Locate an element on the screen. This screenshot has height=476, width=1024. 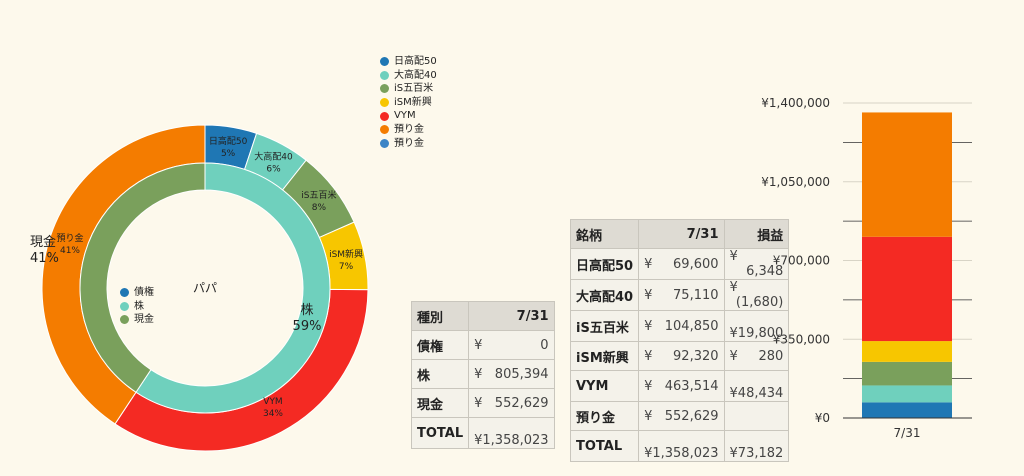
table-row: TOTAL ¥1,358,023 is located at coordinates (482, 433).